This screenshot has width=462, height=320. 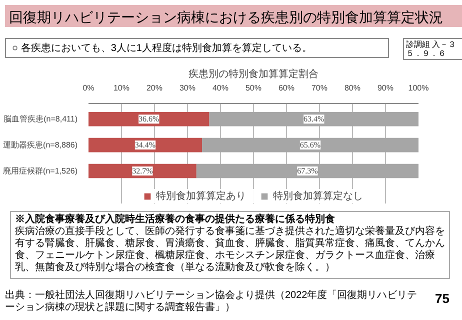 I want to click on x-tick-label: 40%, so click(x=220, y=88).